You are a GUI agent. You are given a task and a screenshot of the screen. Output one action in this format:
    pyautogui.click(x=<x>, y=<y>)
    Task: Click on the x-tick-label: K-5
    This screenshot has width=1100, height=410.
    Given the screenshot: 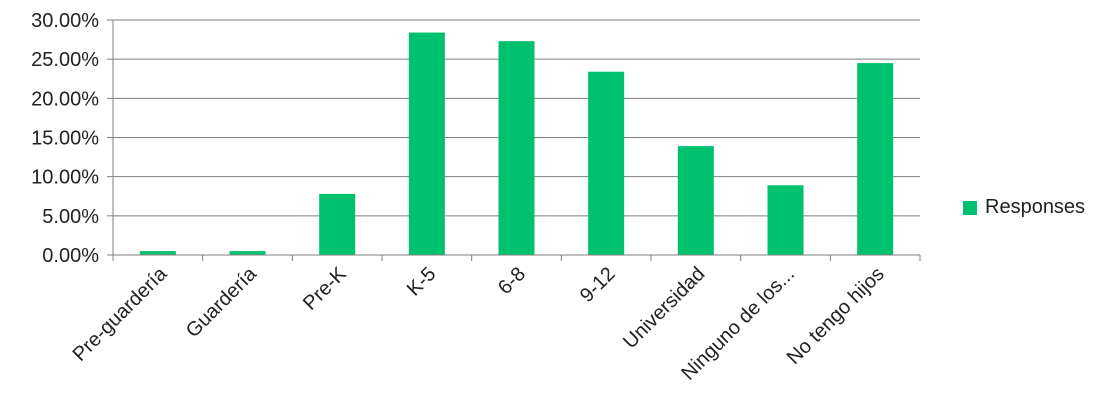 What is the action you would take?
    pyautogui.click(x=422, y=282)
    